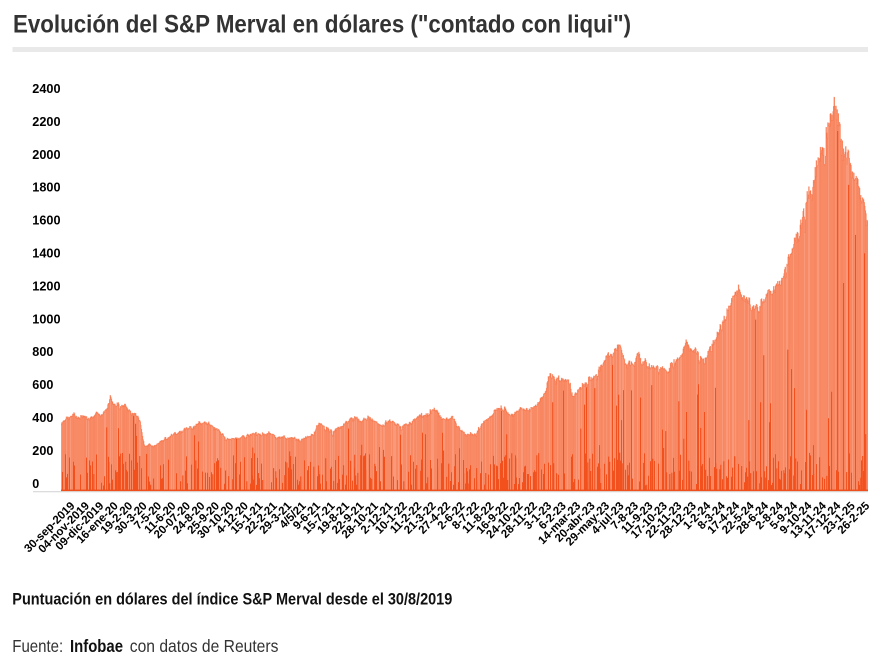  I want to click on svg-text: 800, so click(42, 351).